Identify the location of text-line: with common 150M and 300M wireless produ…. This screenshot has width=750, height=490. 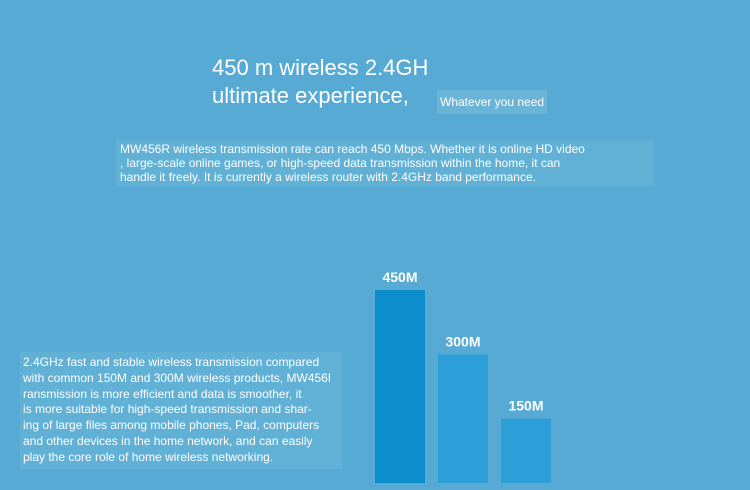
(177, 377).